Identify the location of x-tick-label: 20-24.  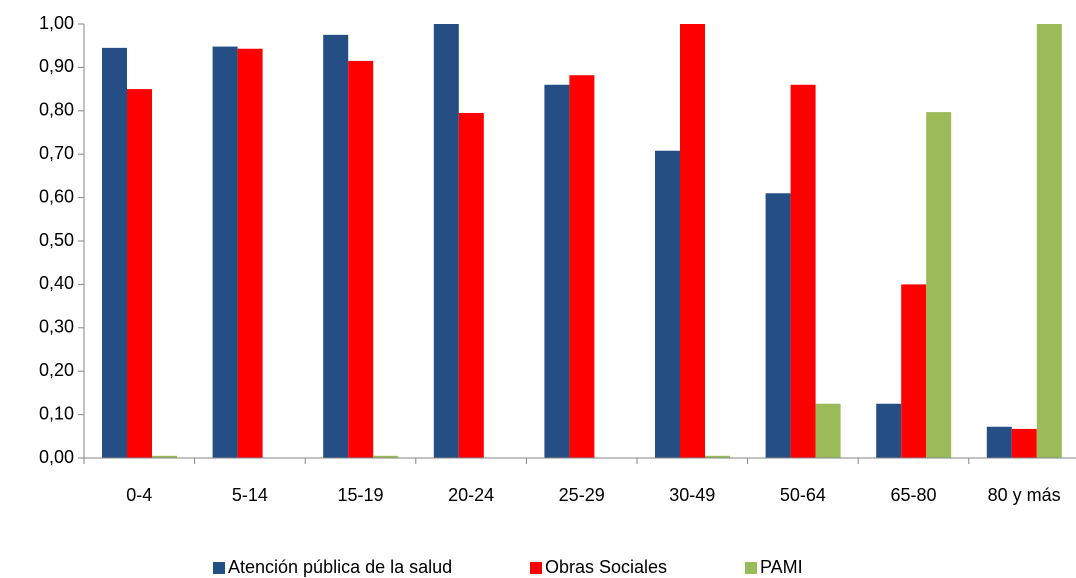
(471, 495).